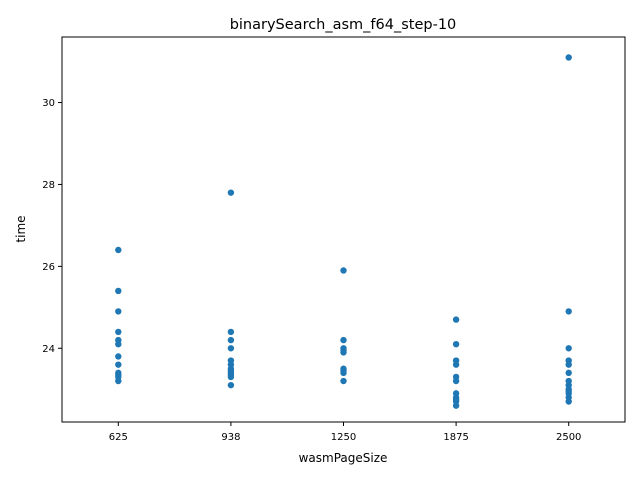  Describe the element at coordinates (568, 437) in the screenshot. I see `x-tick-label: 2500` at that location.